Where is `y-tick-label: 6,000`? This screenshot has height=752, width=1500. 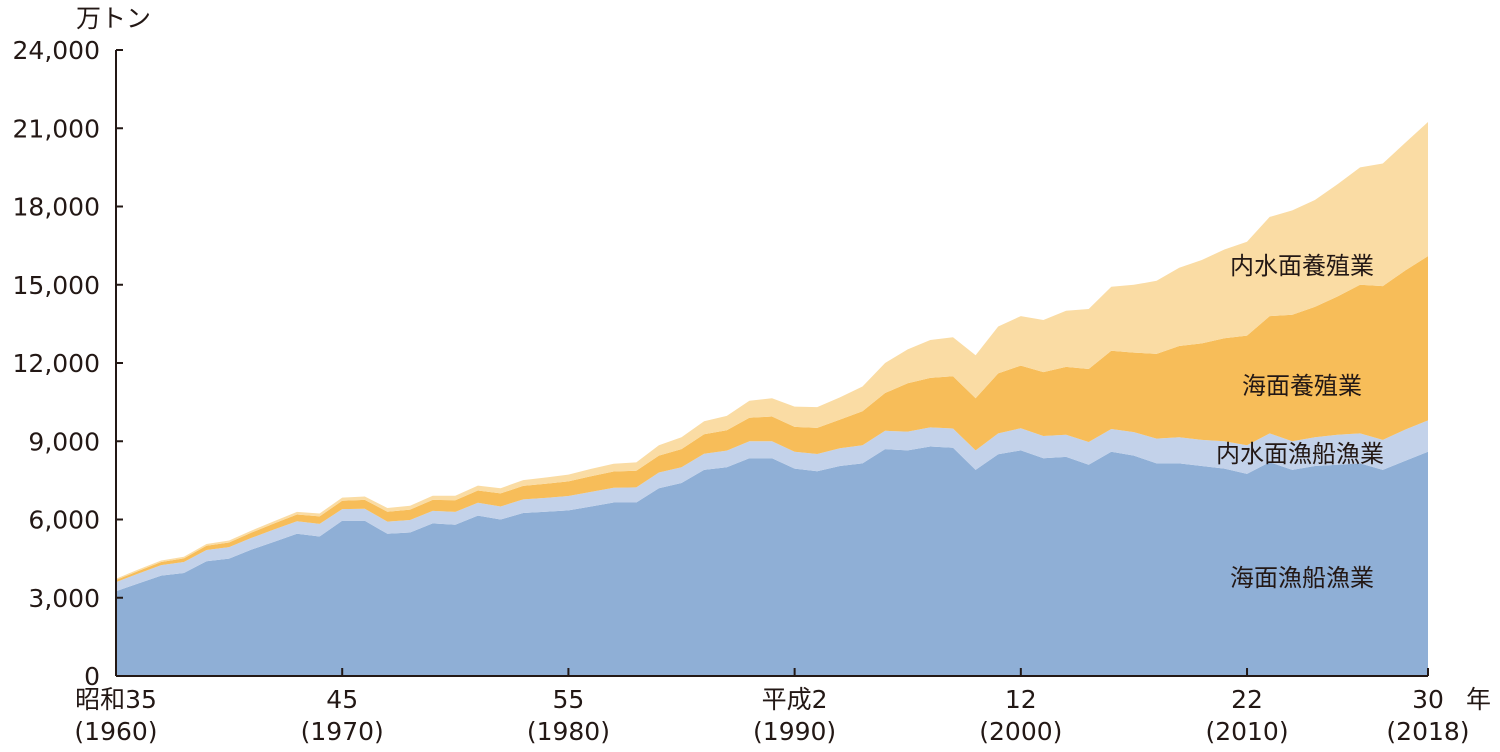 y-tick-label: 6,000 is located at coordinates (64, 520).